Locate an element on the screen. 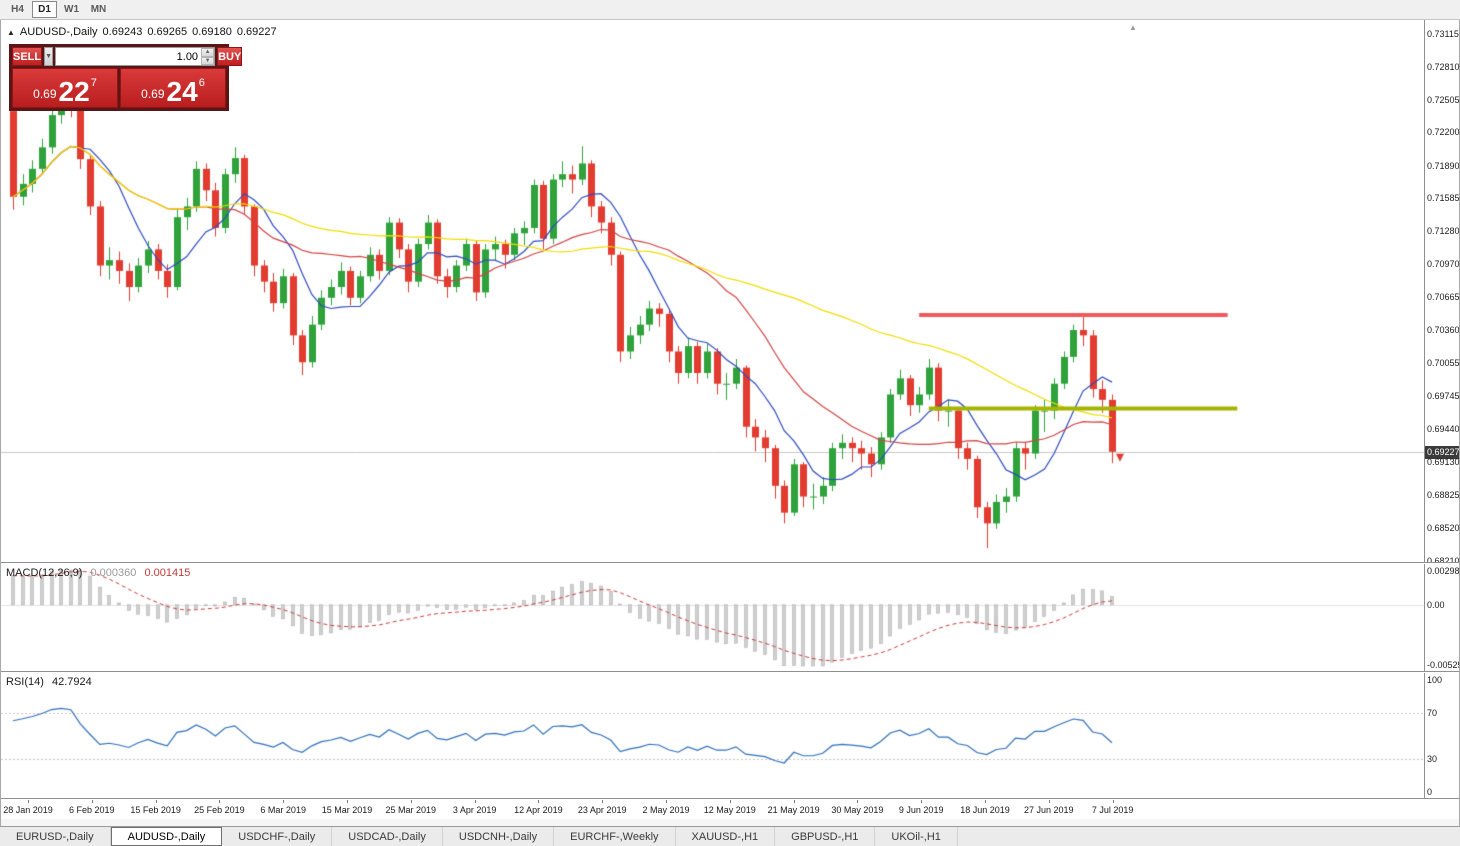 This screenshot has width=1460, height=846. rsi-value: 42.7924 is located at coordinates (71, 682).